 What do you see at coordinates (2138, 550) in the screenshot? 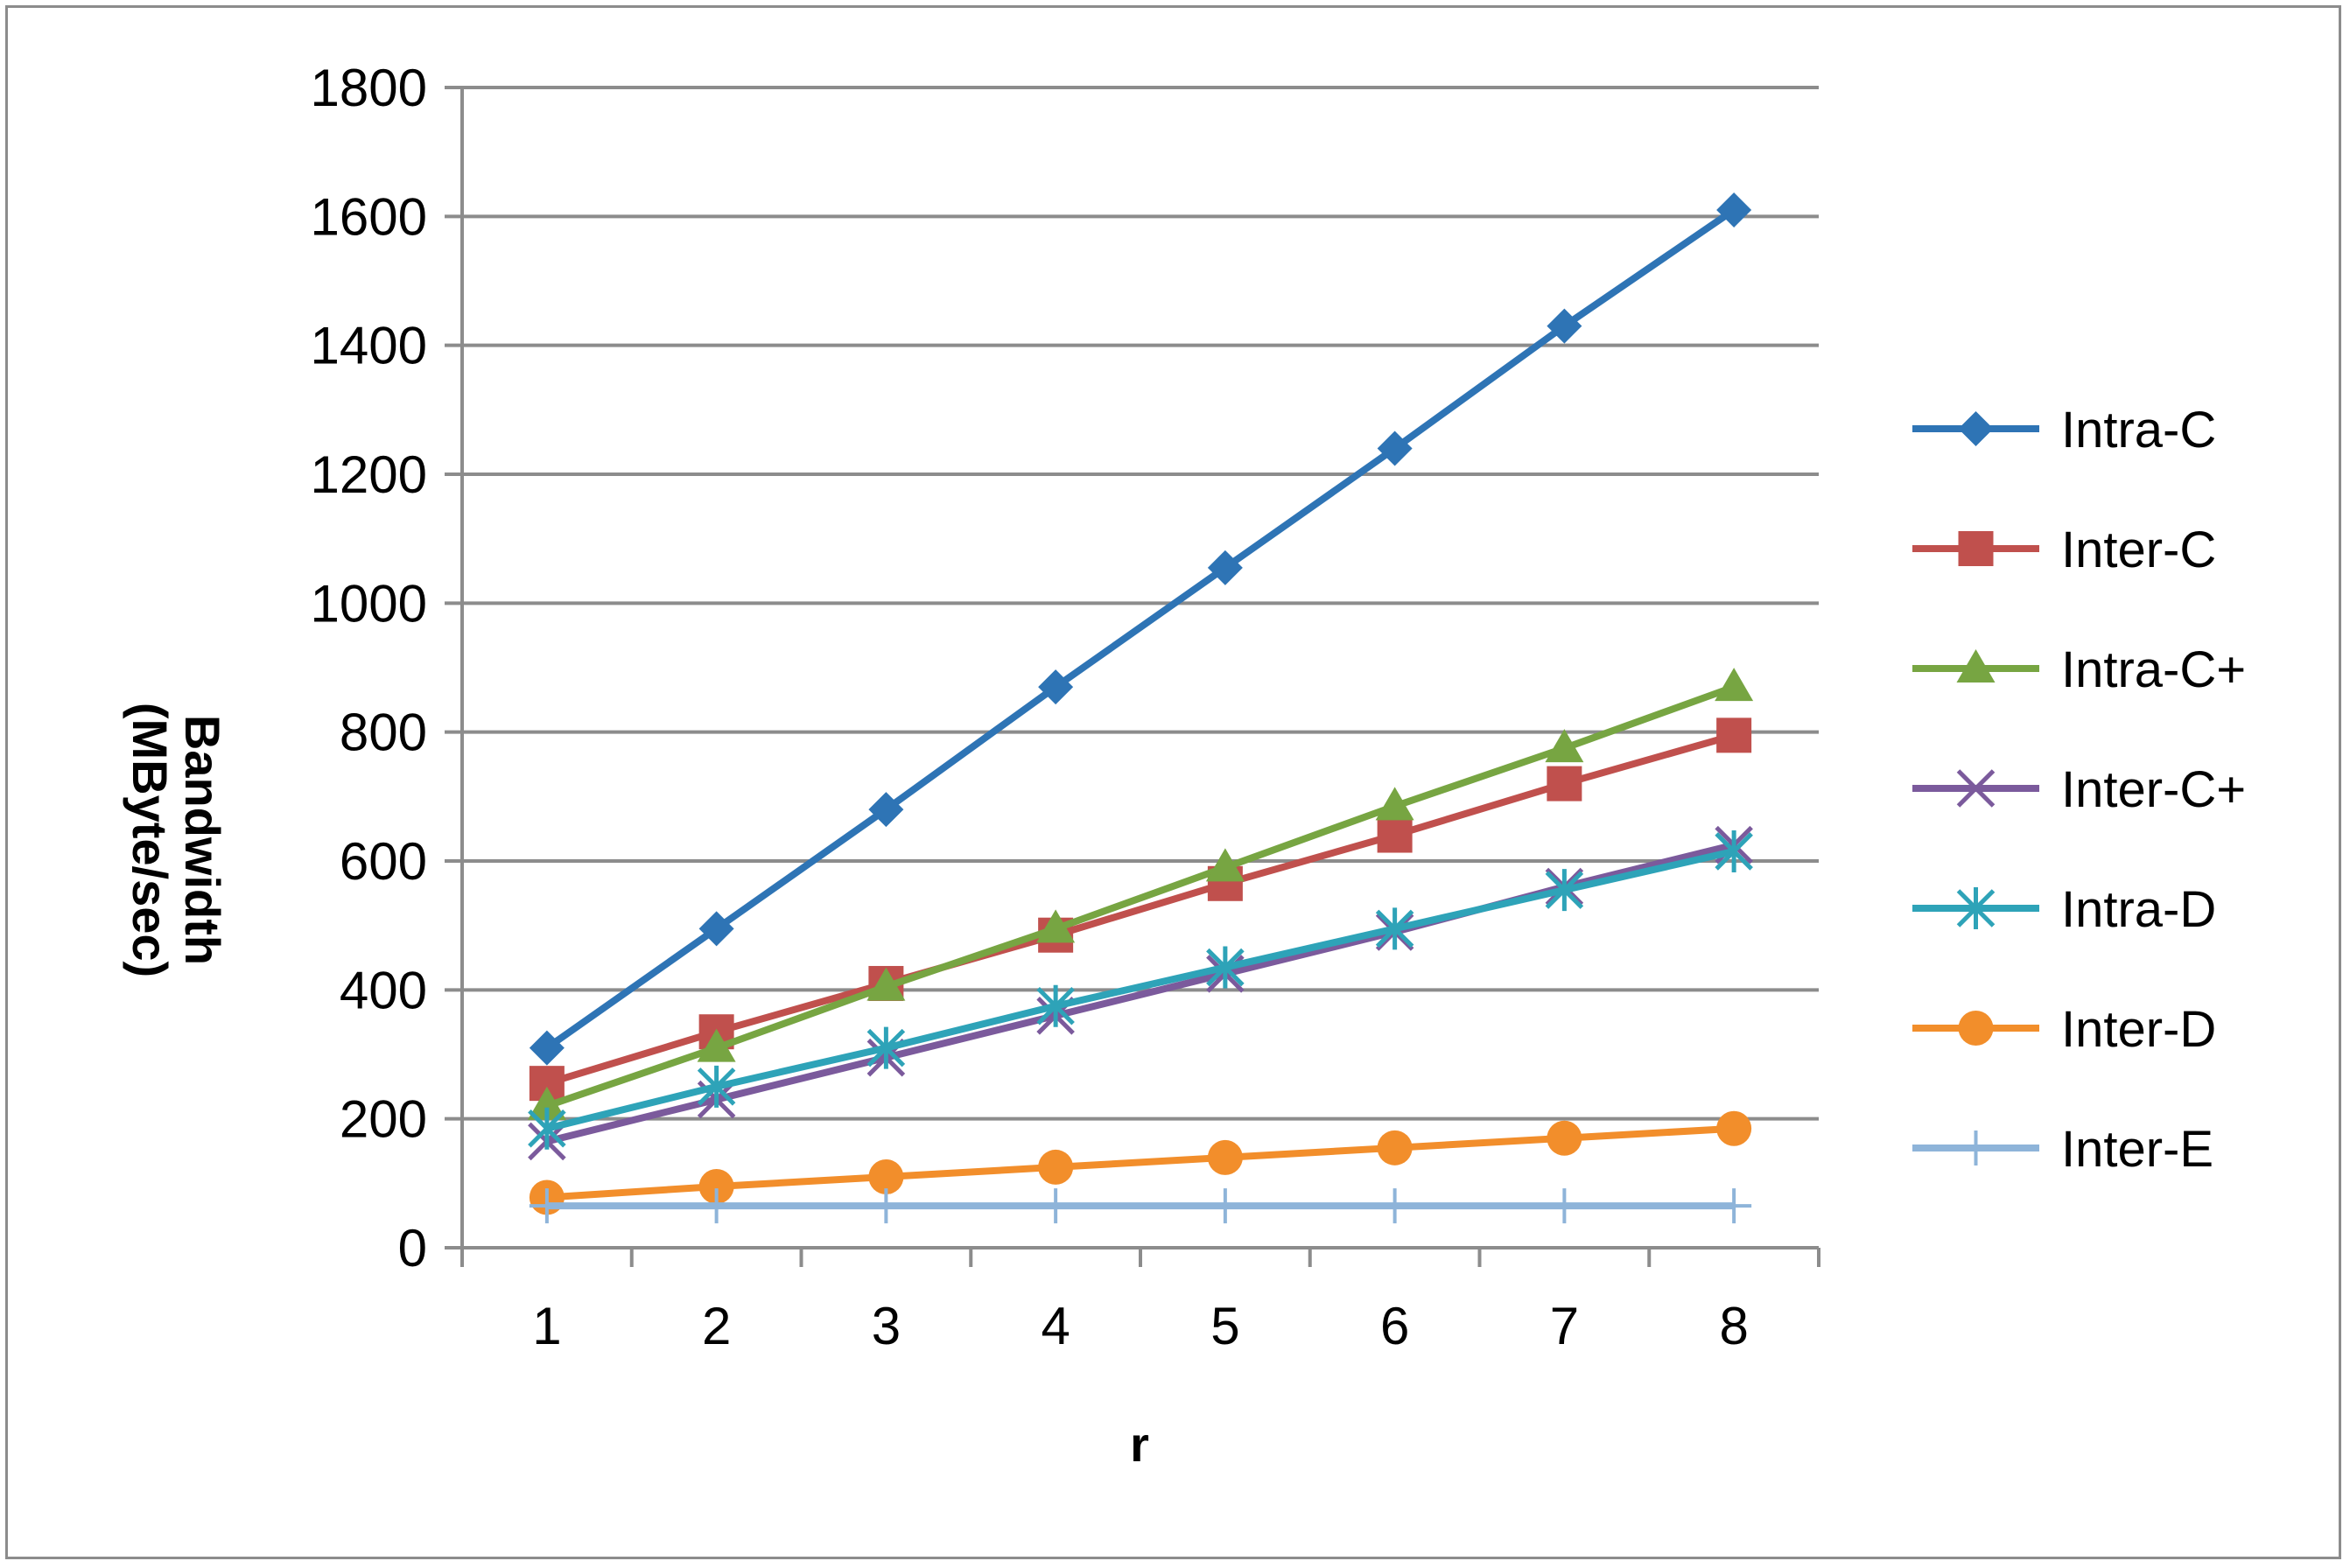
I see `legend-label-inter-c: Inter-C` at bounding box center [2138, 550].